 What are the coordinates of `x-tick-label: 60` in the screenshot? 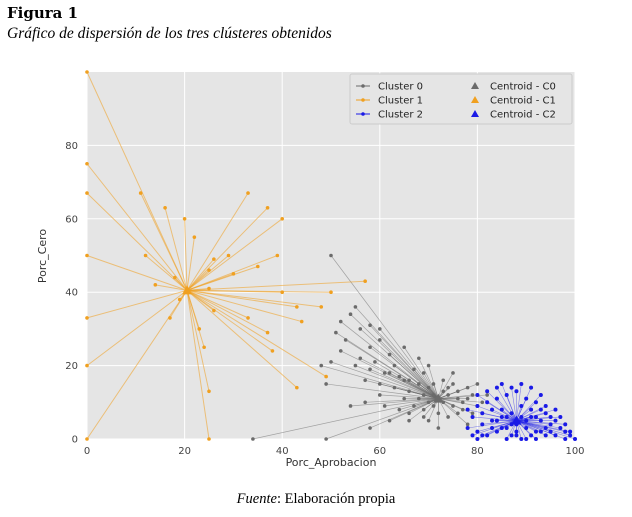 It's located at (379, 451).